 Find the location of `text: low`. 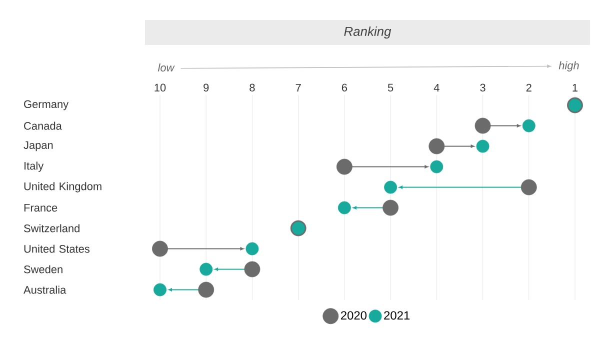

text: low is located at coordinates (166, 67).